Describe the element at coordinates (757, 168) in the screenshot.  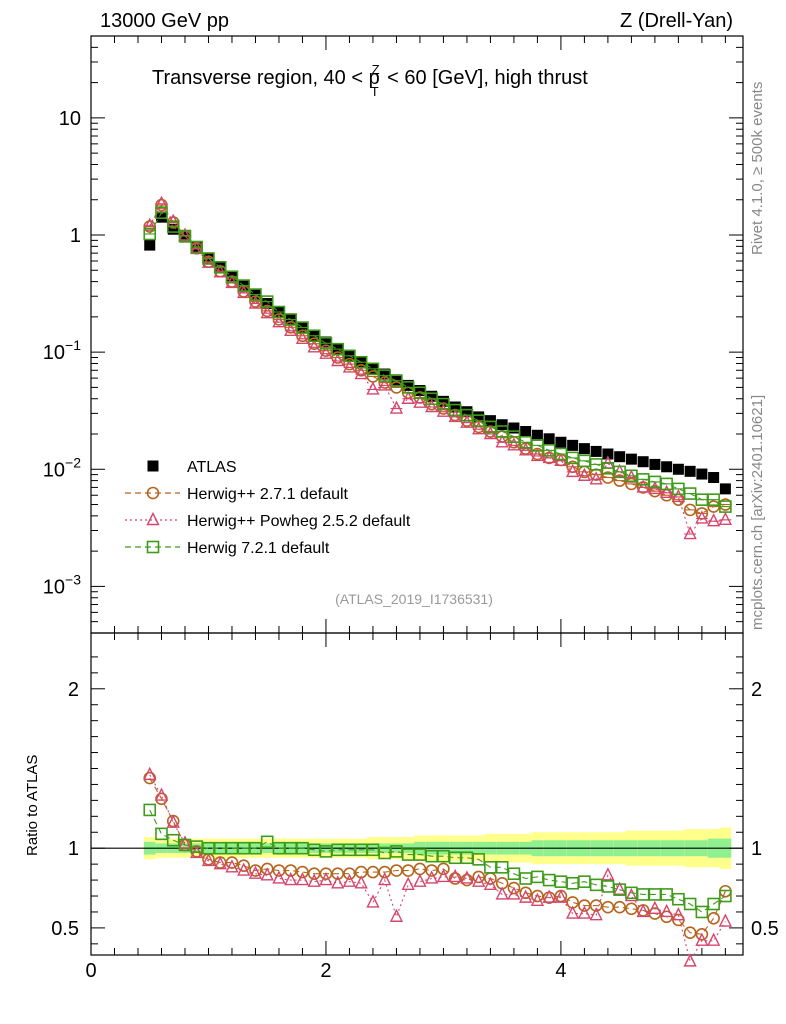
I see `rivet-version-label: Rivet 4.1.0, ≥ 500k events` at that location.